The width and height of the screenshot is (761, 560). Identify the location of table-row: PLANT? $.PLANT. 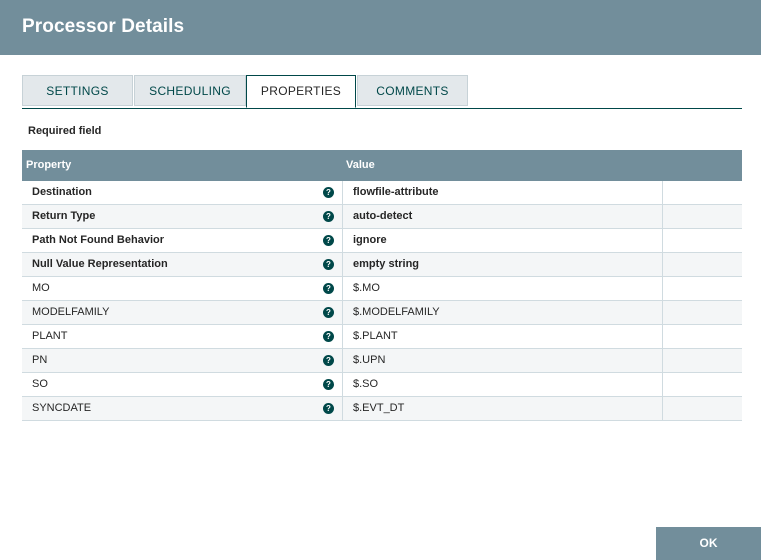
(382, 337).